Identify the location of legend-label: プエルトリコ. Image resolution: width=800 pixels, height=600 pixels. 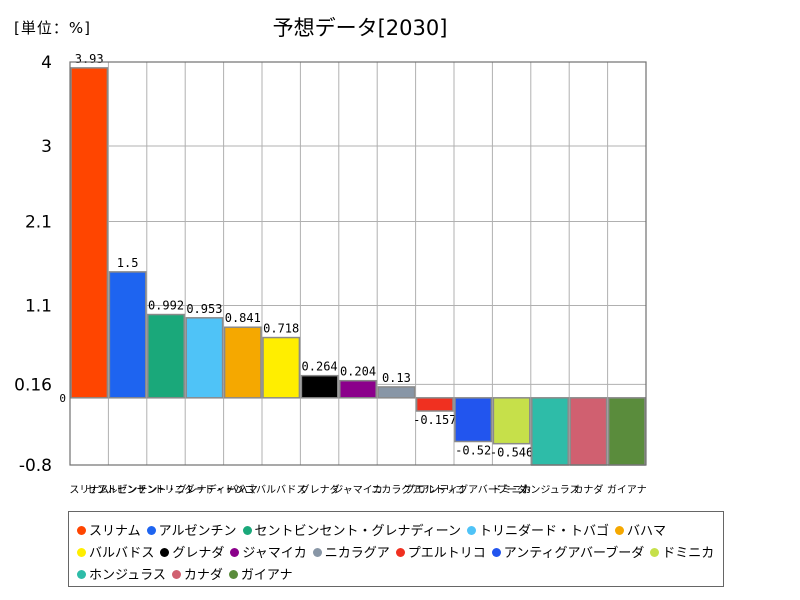
(446, 553).